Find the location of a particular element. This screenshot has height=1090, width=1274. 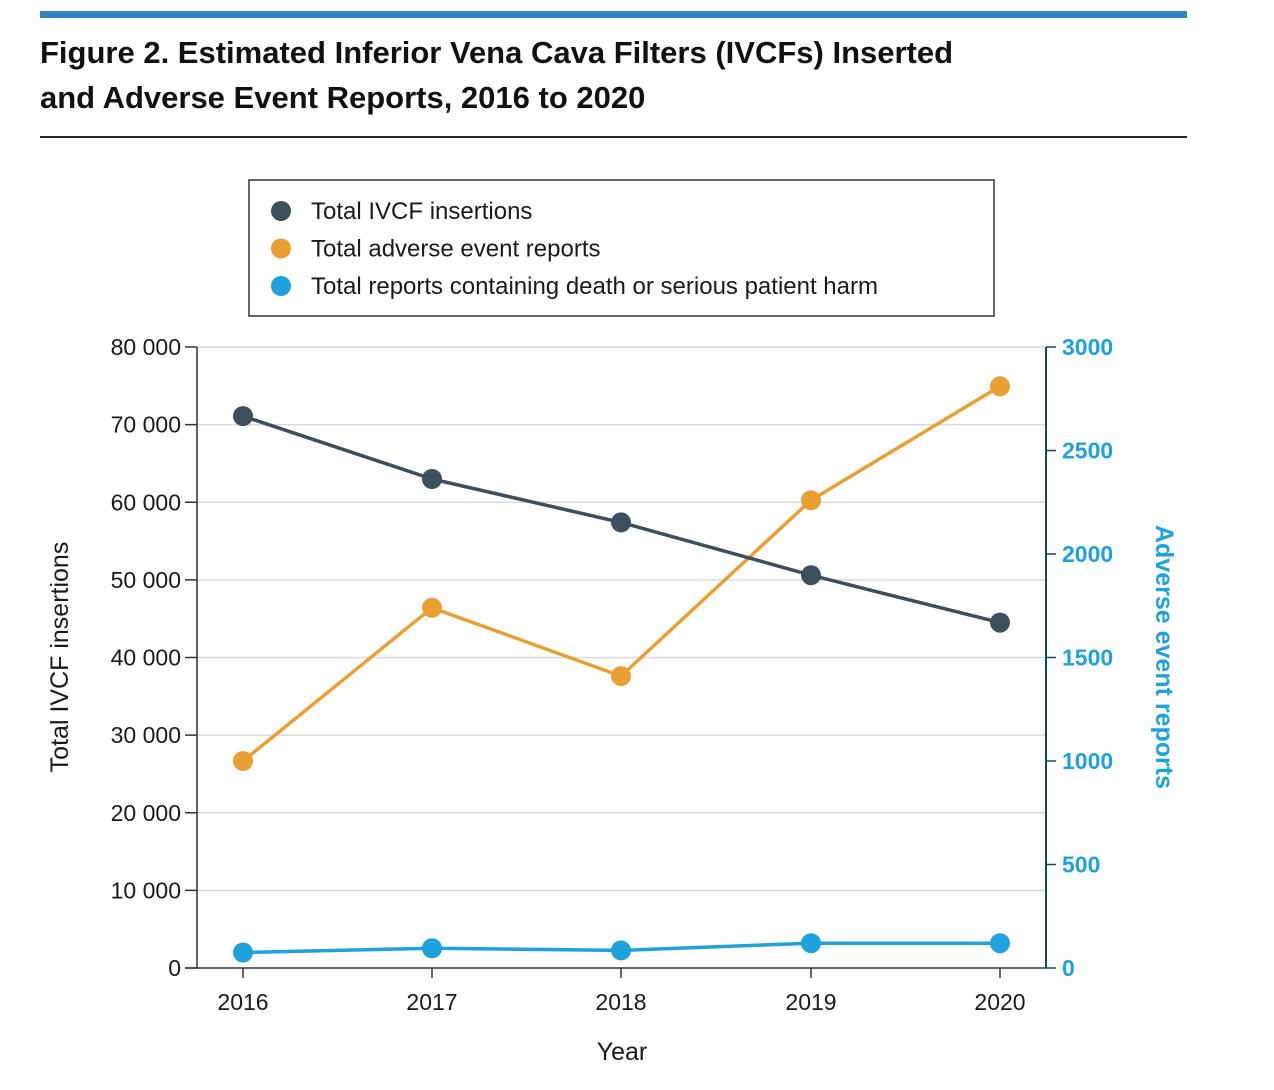

x-tick-label: 2020 is located at coordinates (999, 1002).